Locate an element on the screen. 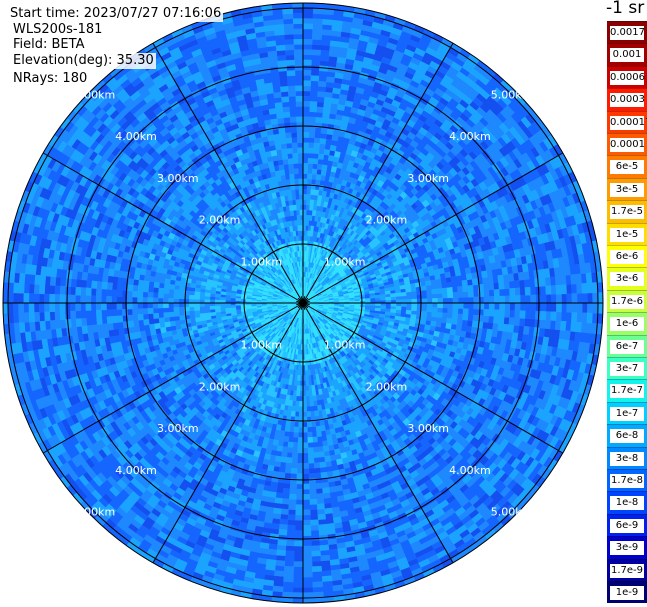 This screenshot has width=647, height=607. colorbar-label: 3e-9 is located at coordinates (627, 548).